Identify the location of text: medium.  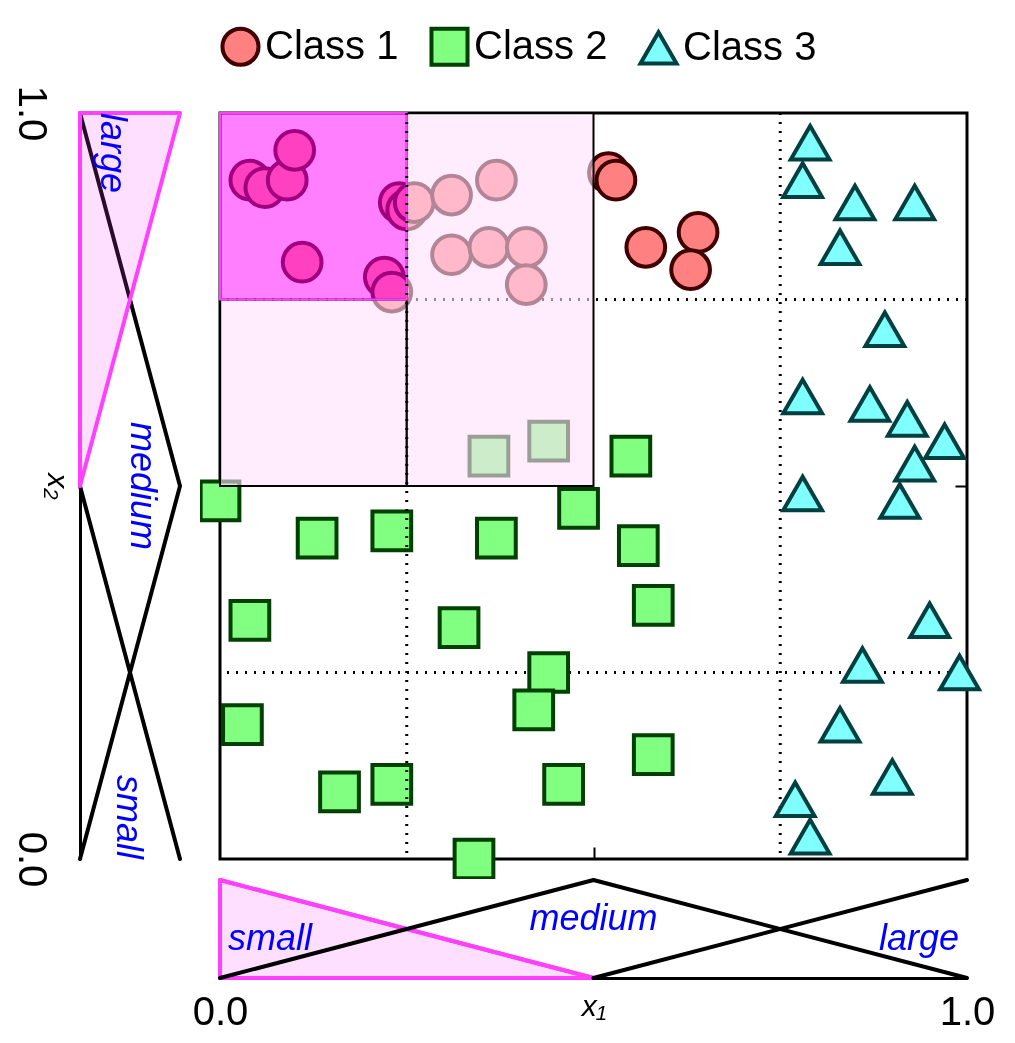
(143, 486).